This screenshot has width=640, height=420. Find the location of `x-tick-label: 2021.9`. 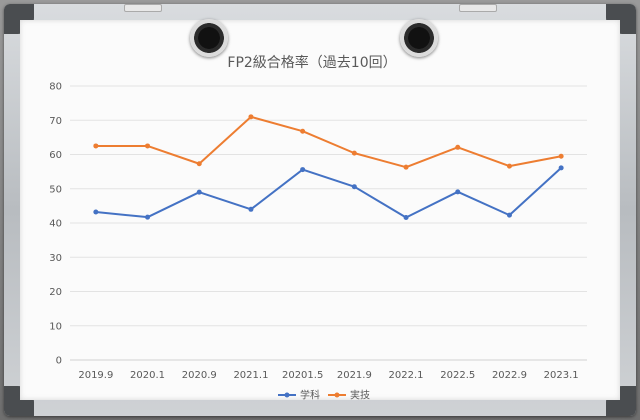

x-tick-label: 2021.9 is located at coordinates (354, 375).